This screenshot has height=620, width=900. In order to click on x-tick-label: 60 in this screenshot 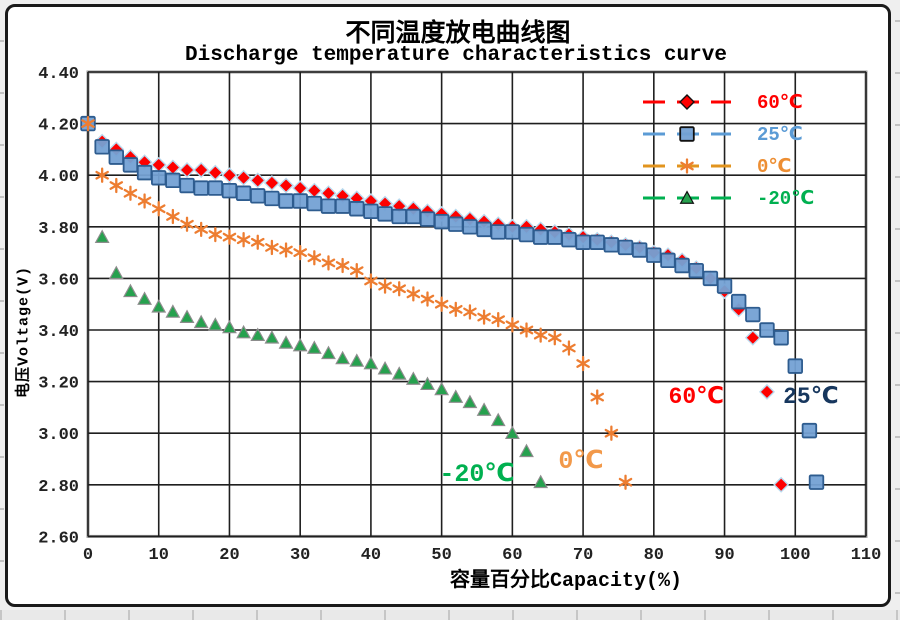, I will do `click(512, 555)`.